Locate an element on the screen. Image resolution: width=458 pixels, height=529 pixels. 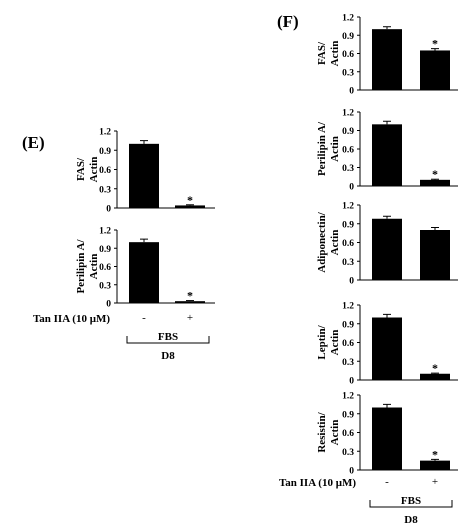
chart-f-leptin: 0 0.3 0.6 0.9 1.2 Leptin/Actin * is located at coordinates (387, 344).